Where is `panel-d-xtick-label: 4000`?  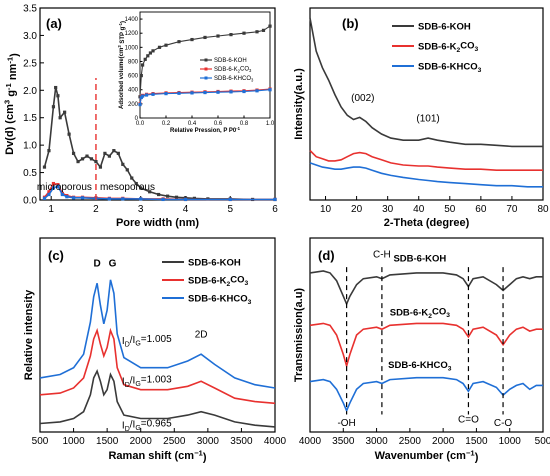 panel-d-xtick-label: 4000 is located at coordinates (310, 441).